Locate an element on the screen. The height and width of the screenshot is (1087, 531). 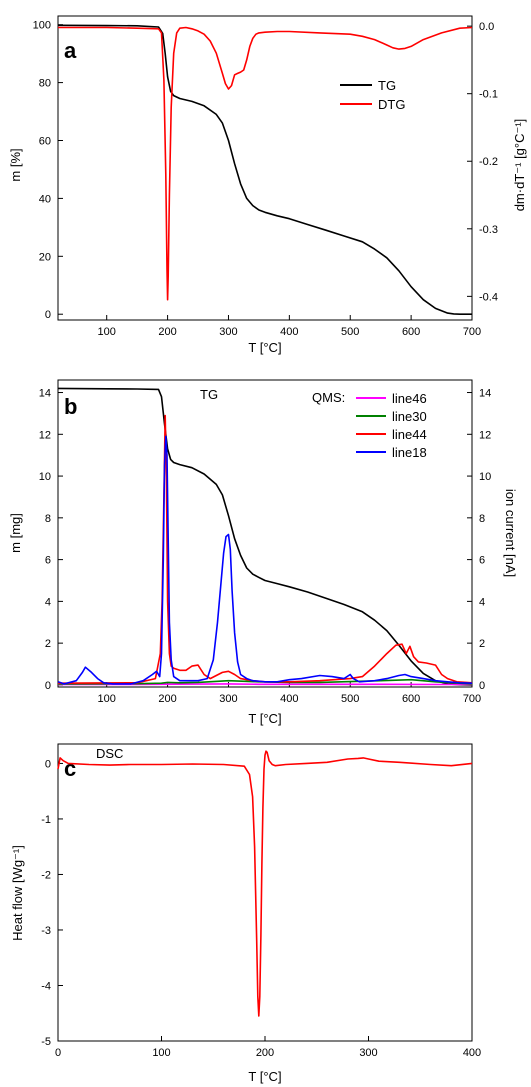
y-tick-label: 60 is located at coordinates (45, 141).